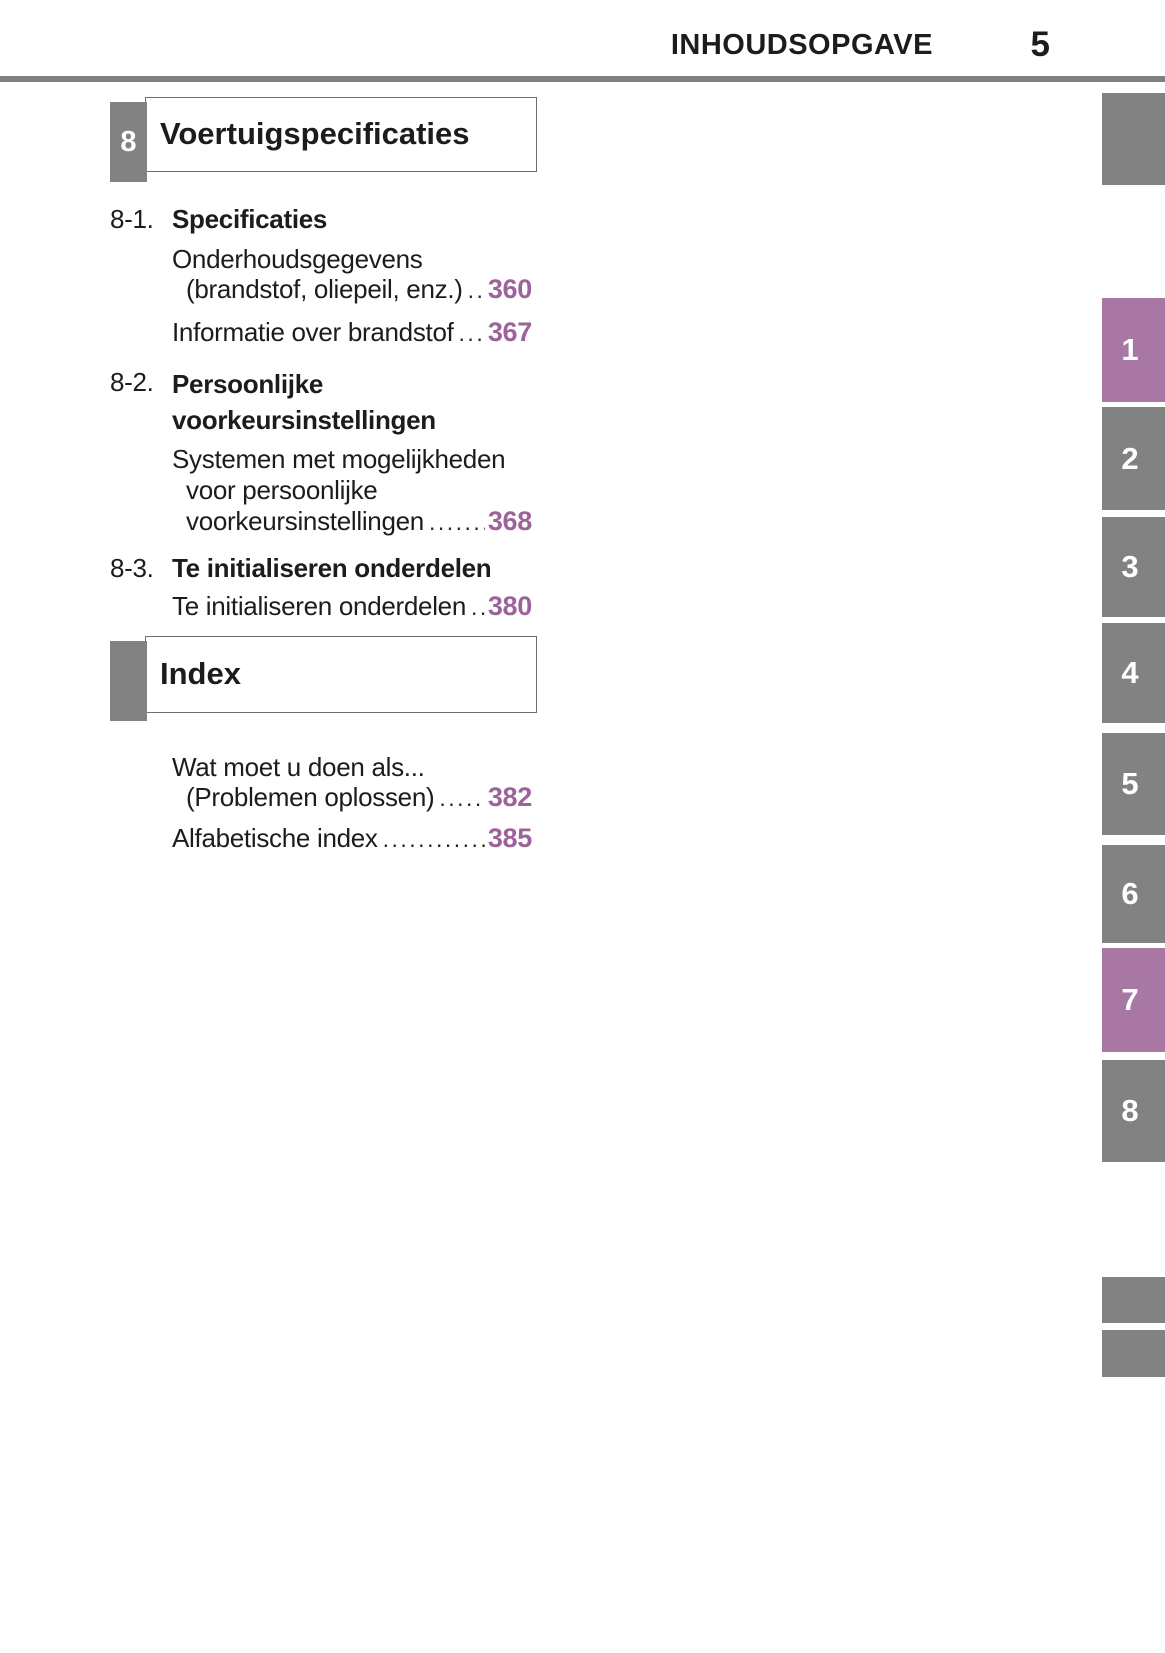 This screenshot has height=1653, width=1165. What do you see at coordinates (1040, 44) in the screenshot?
I see `page-number: 5` at bounding box center [1040, 44].